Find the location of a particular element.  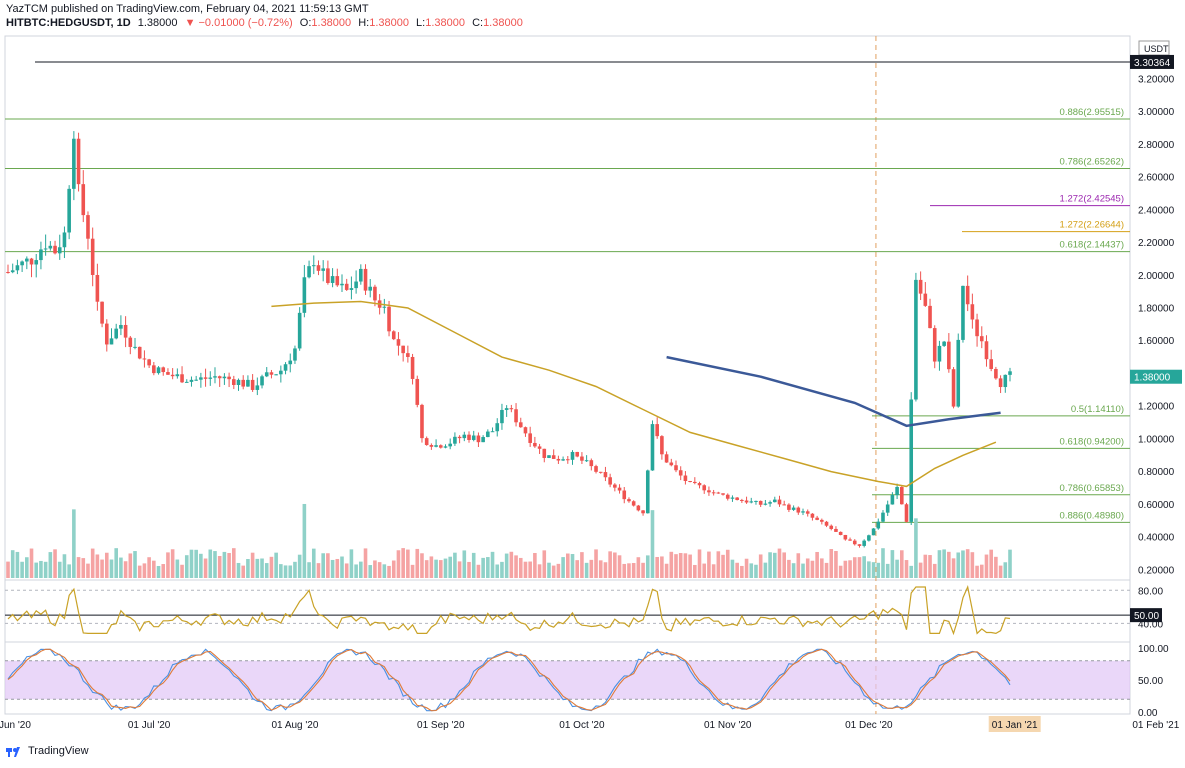

current-price-tag is located at coordinates (1156, 376).